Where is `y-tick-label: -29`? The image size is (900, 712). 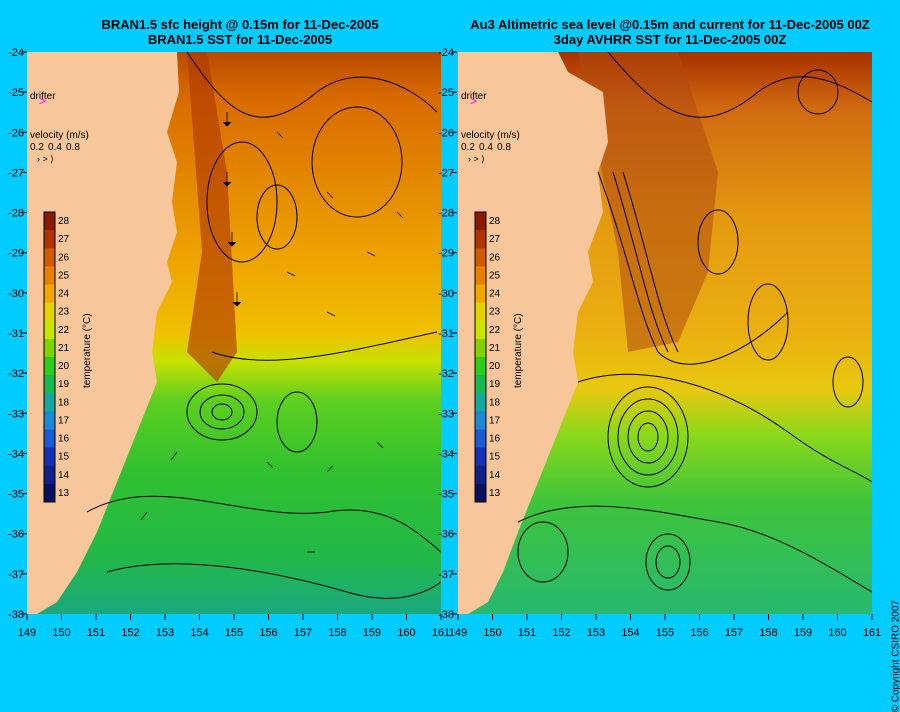 y-tick-label: -29 is located at coordinates (16, 254).